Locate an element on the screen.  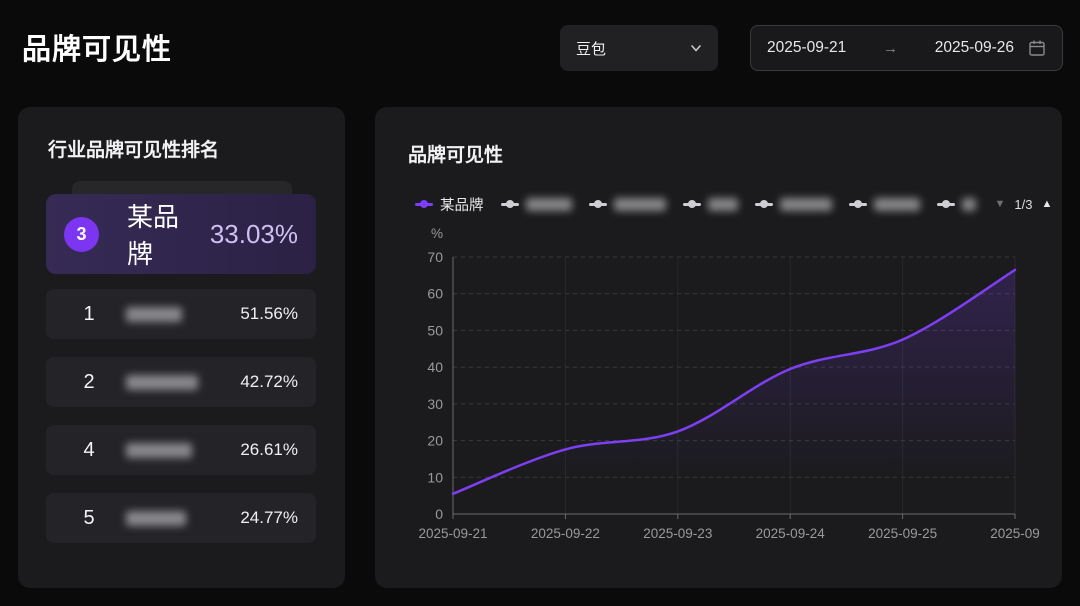
chart-legend: 某品牌 ▼ 1/3 ▲ is located at coordinates (733, 204).